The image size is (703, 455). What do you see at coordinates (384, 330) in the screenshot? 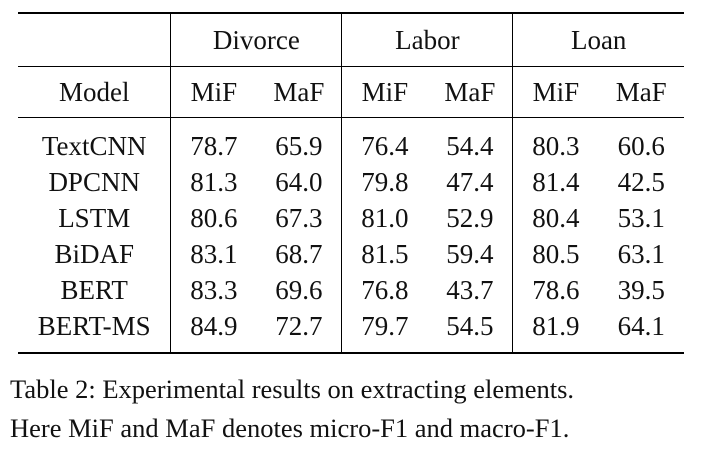
I see `value-cell: 79.7` at bounding box center [384, 330].